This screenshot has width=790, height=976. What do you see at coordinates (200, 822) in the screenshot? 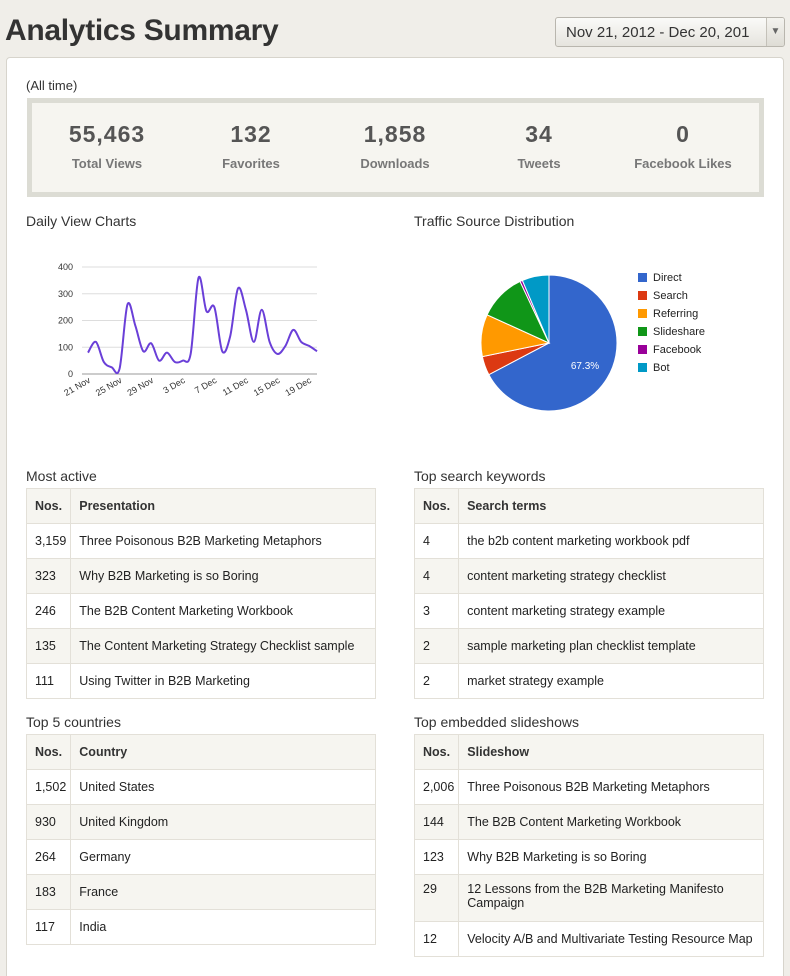
I see `table-row: 930 United Kingdom` at bounding box center [200, 822].